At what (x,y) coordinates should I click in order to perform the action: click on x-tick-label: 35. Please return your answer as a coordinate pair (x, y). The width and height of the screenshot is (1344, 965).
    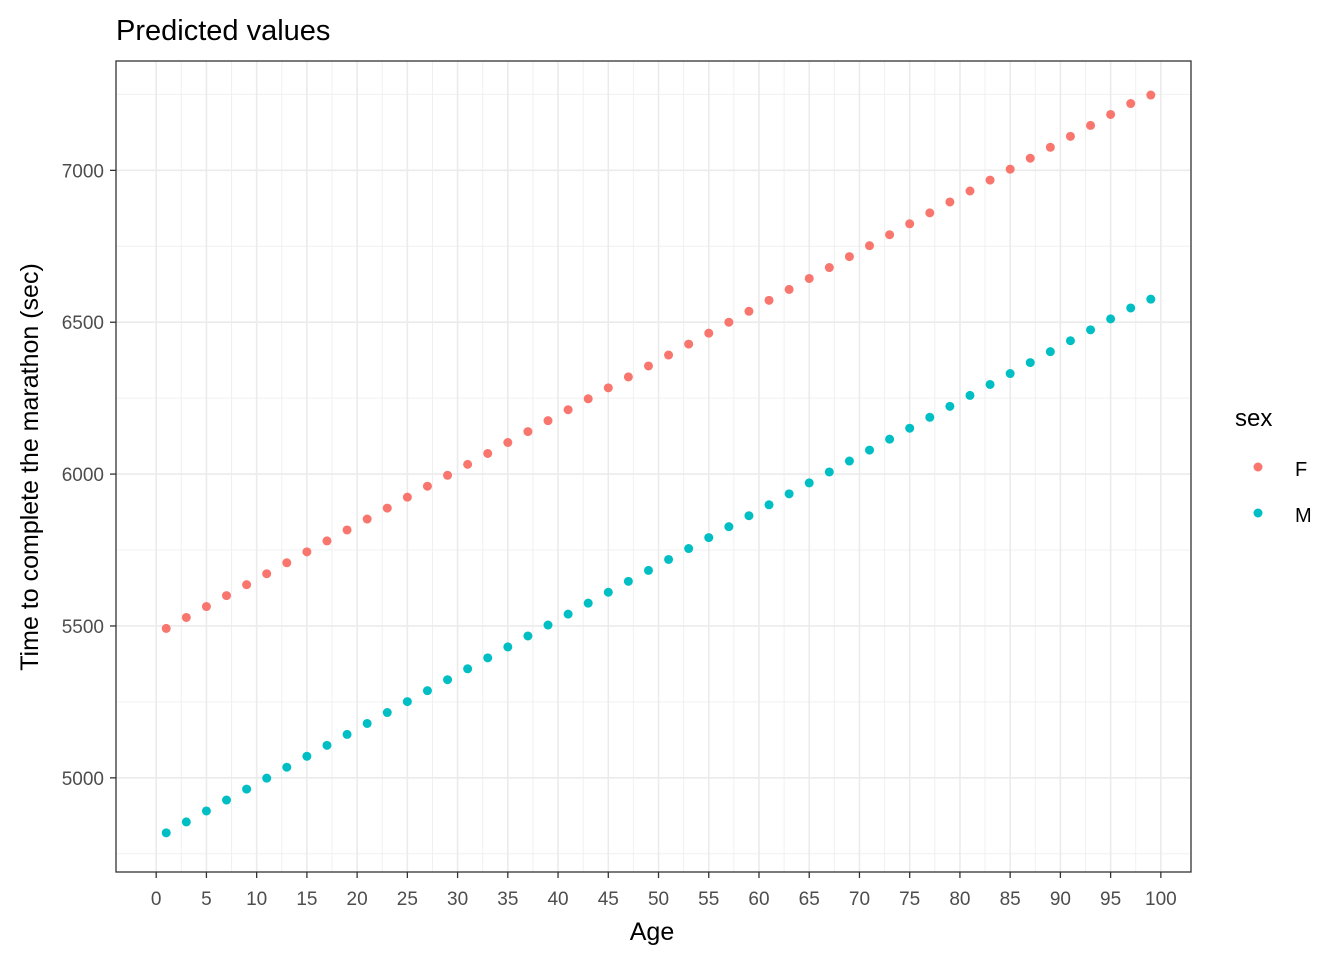
    Looking at the image, I should click on (507, 899).